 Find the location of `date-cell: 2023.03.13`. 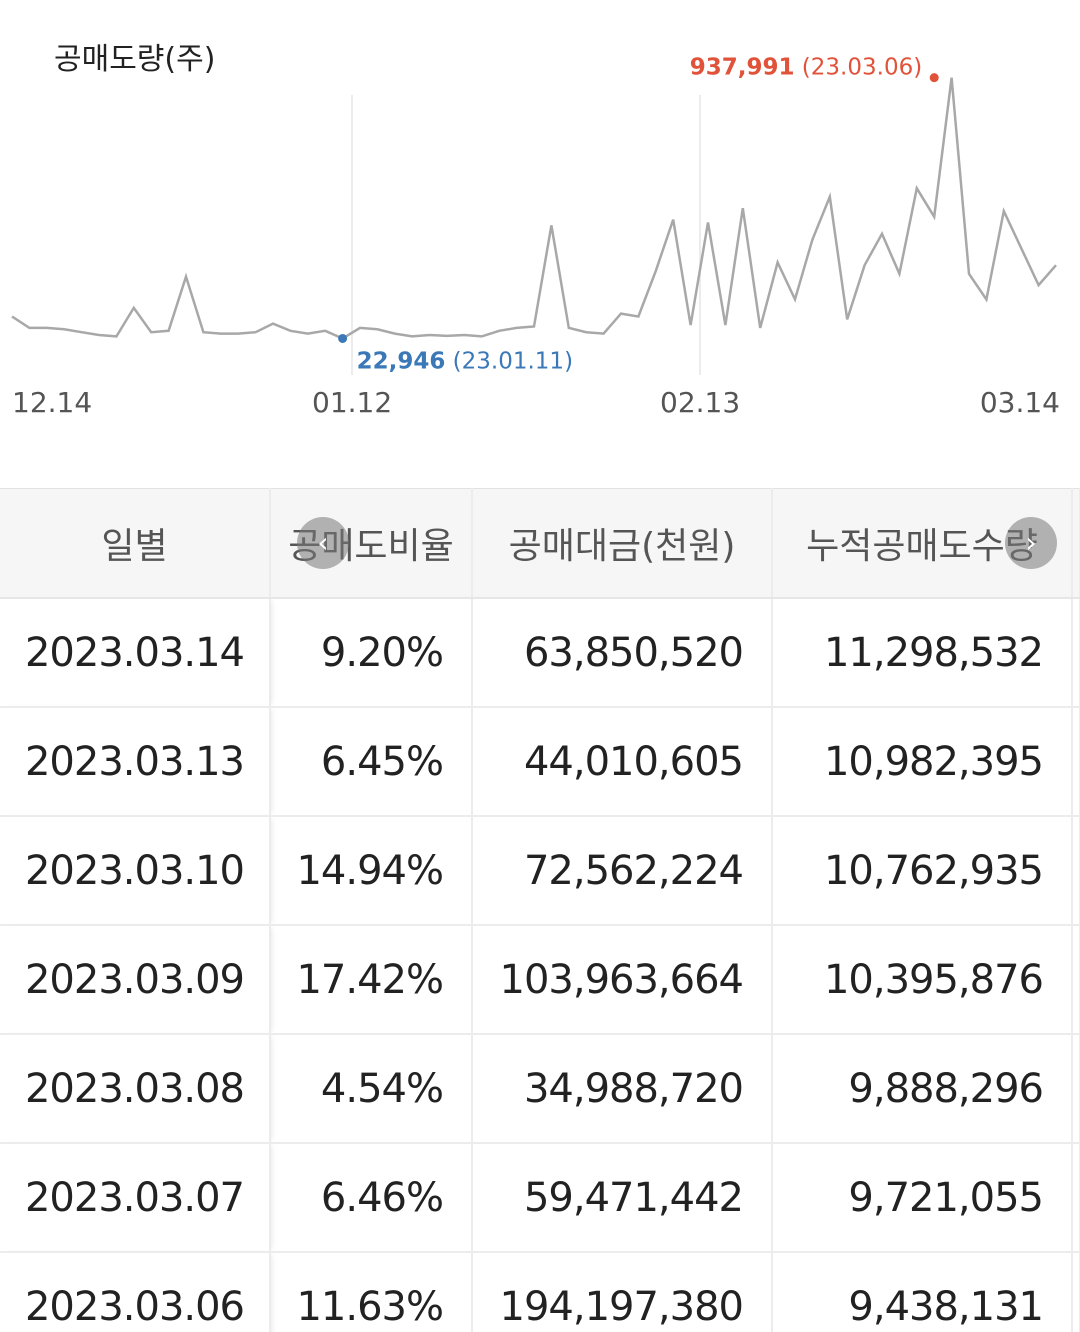

date-cell: 2023.03.13 is located at coordinates (135, 762).